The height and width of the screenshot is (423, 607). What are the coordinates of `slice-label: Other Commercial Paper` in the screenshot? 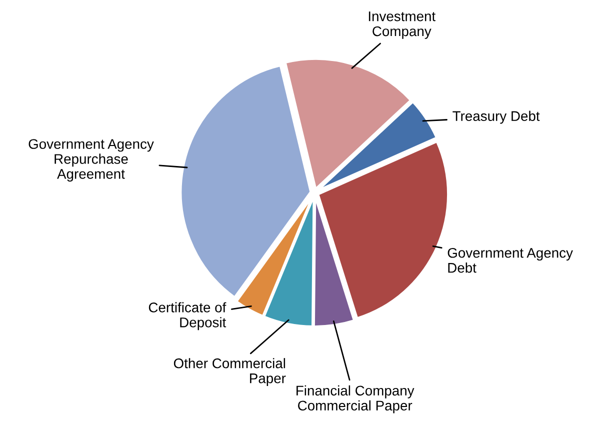 It's located at (230, 372).